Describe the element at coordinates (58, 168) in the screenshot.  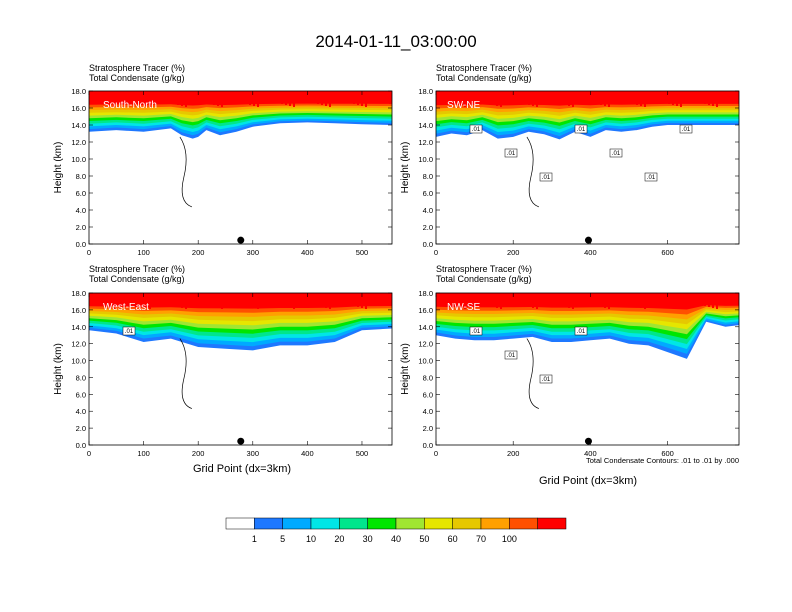
I see `y-axis-label: Height (km)` at that location.